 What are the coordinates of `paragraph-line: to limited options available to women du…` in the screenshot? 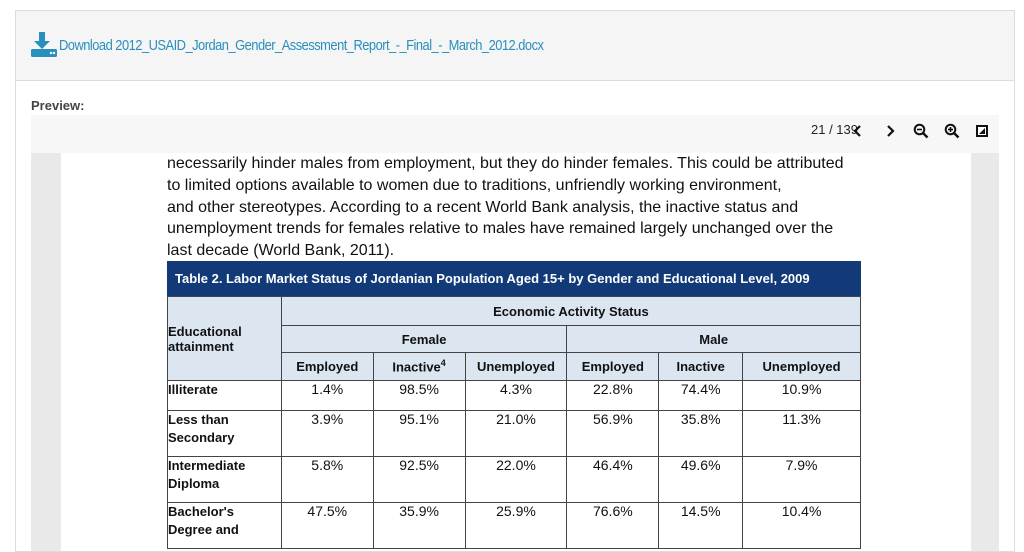 It's located at (474, 185).